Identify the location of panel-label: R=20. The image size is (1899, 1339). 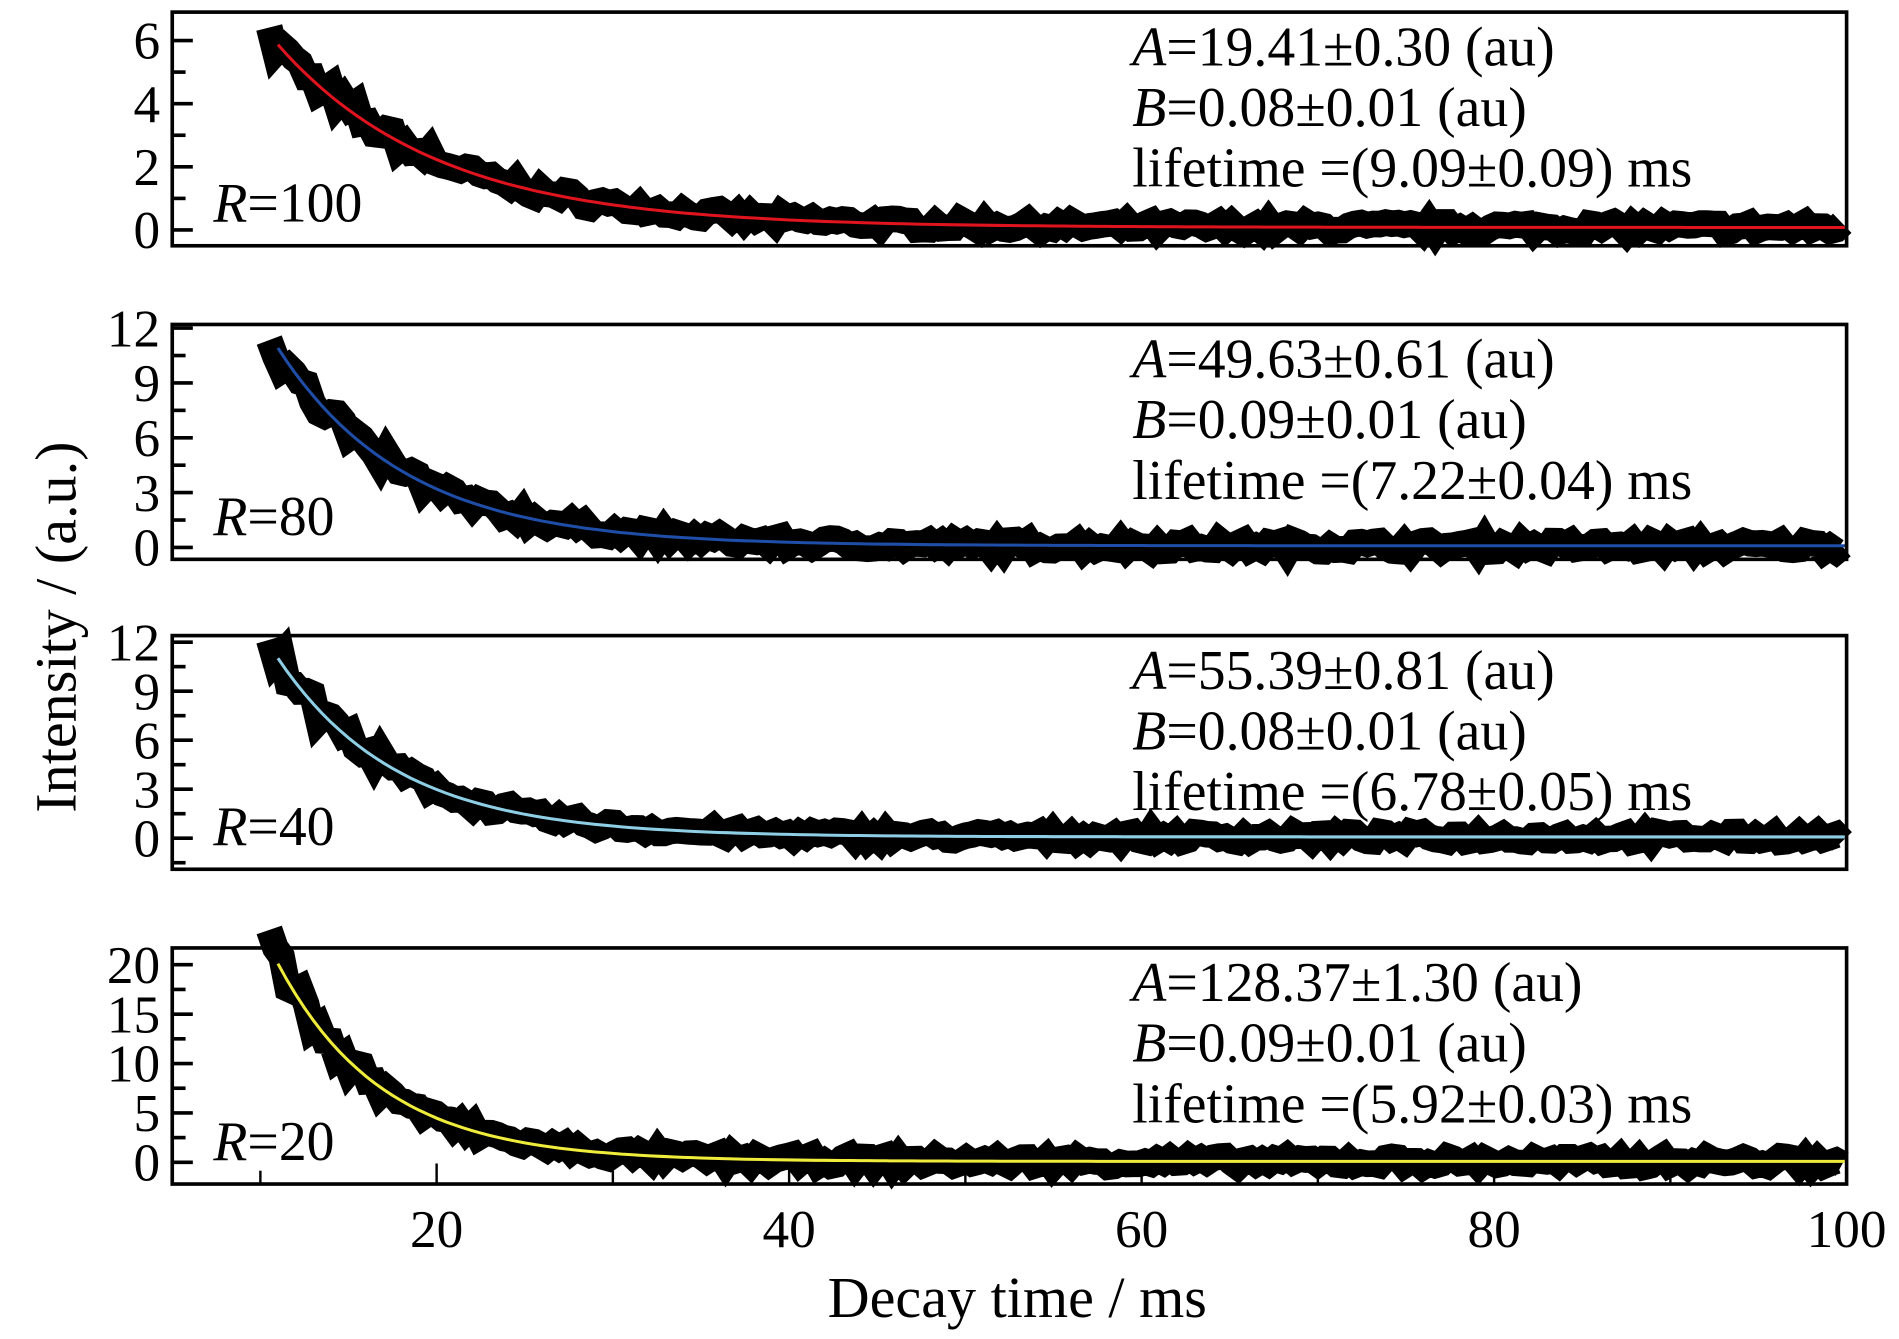
(273, 1142).